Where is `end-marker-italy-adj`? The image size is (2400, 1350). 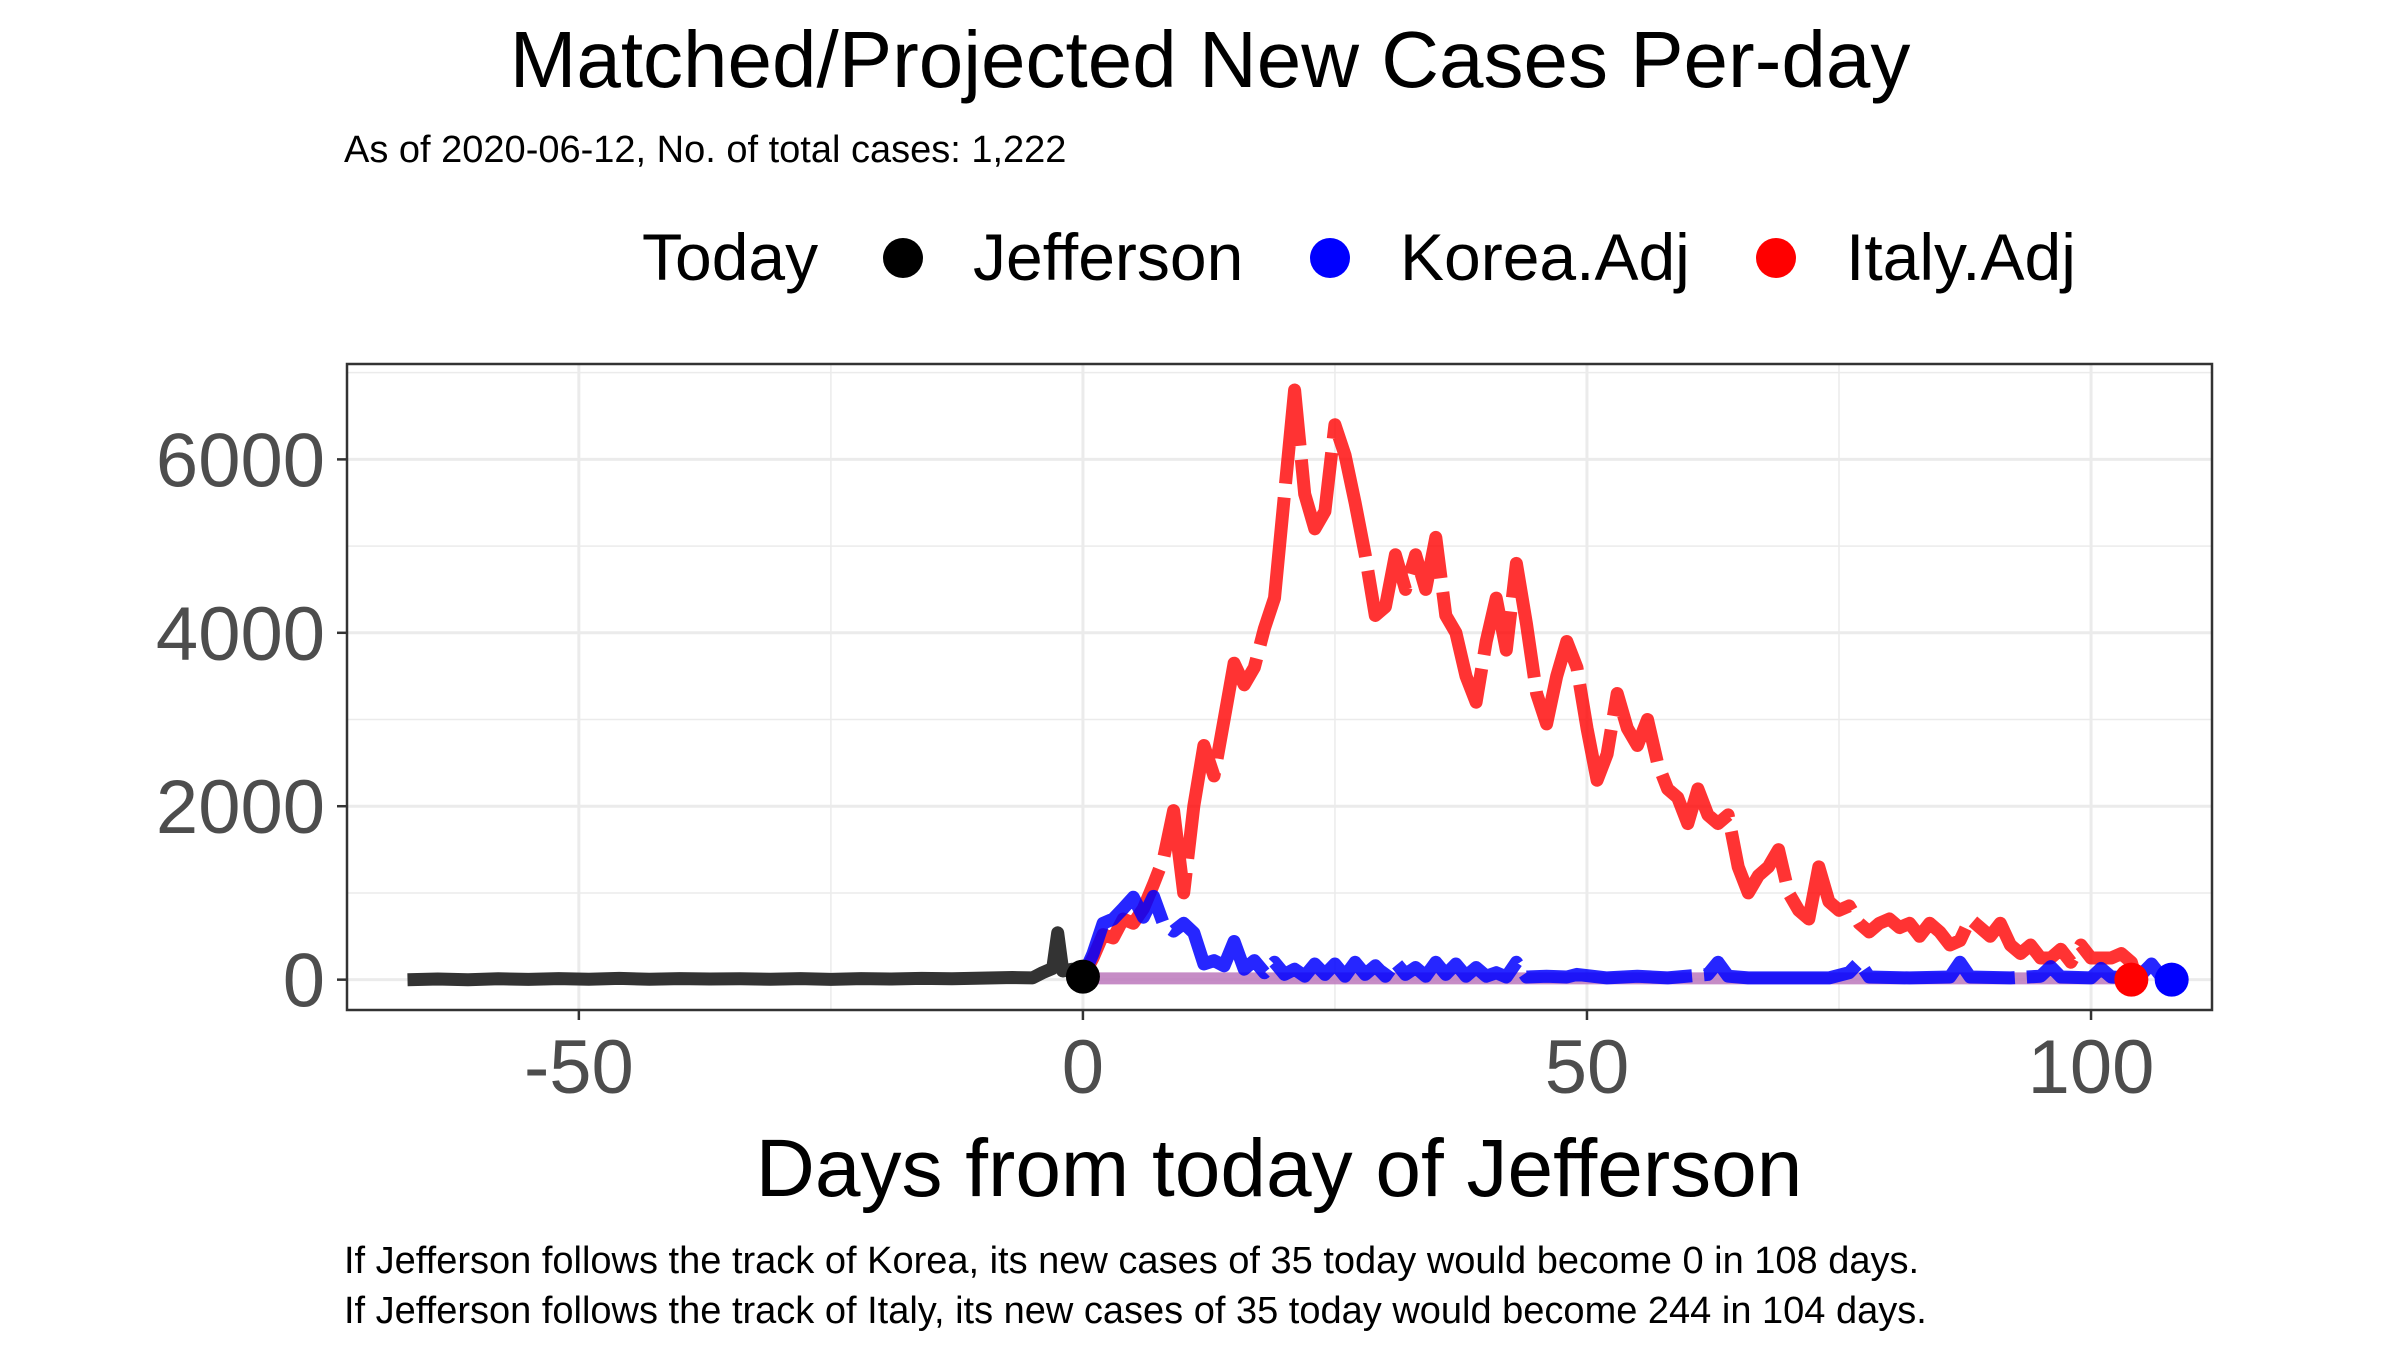 end-marker-italy-adj is located at coordinates (2131, 979).